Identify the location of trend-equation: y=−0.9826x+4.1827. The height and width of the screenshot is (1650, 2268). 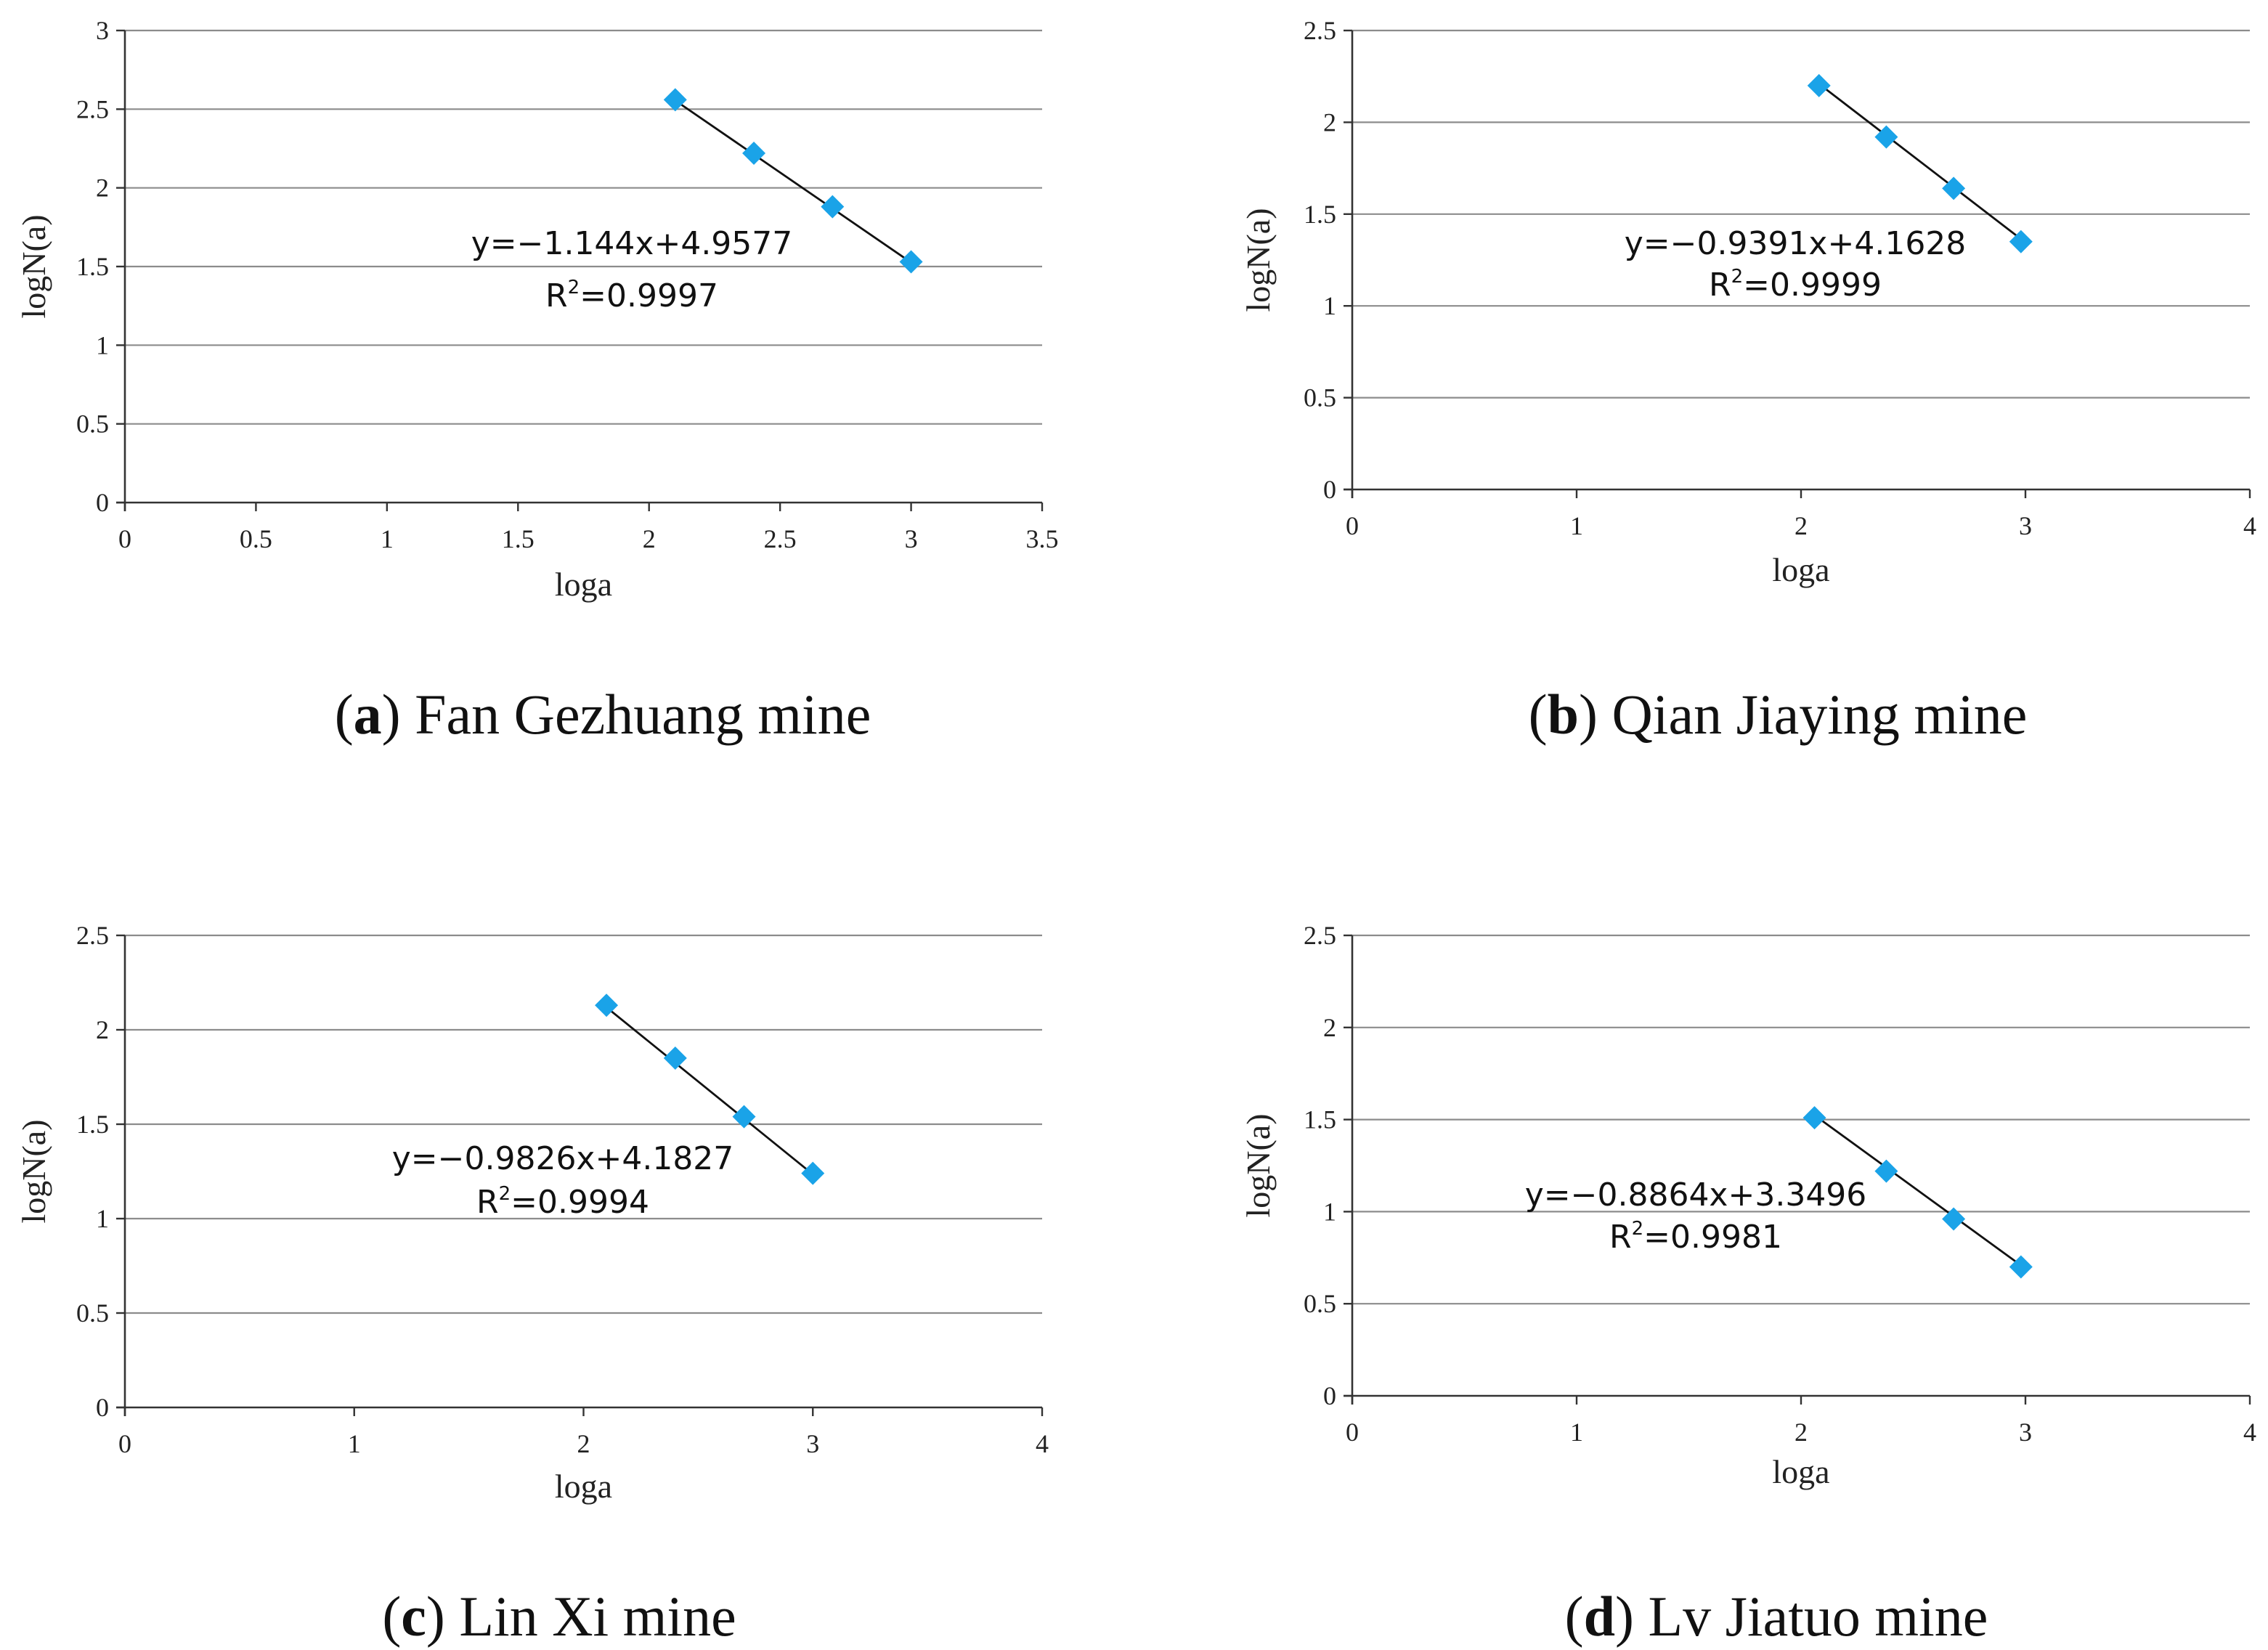
(563, 1158).